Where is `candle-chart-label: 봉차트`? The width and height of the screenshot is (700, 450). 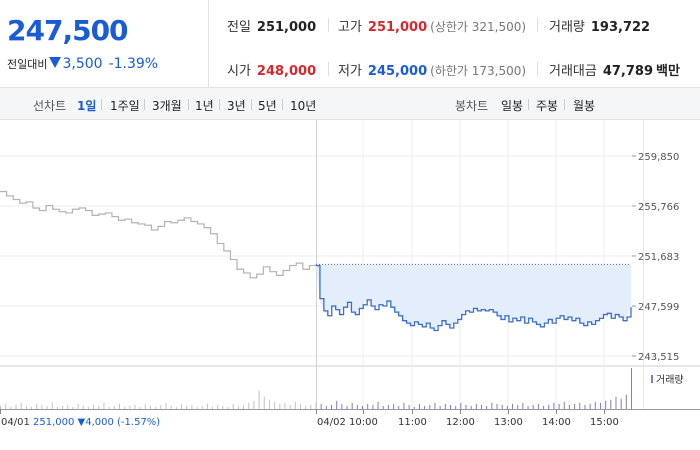 candle-chart-label: 봉차트 is located at coordinates (472, 106).